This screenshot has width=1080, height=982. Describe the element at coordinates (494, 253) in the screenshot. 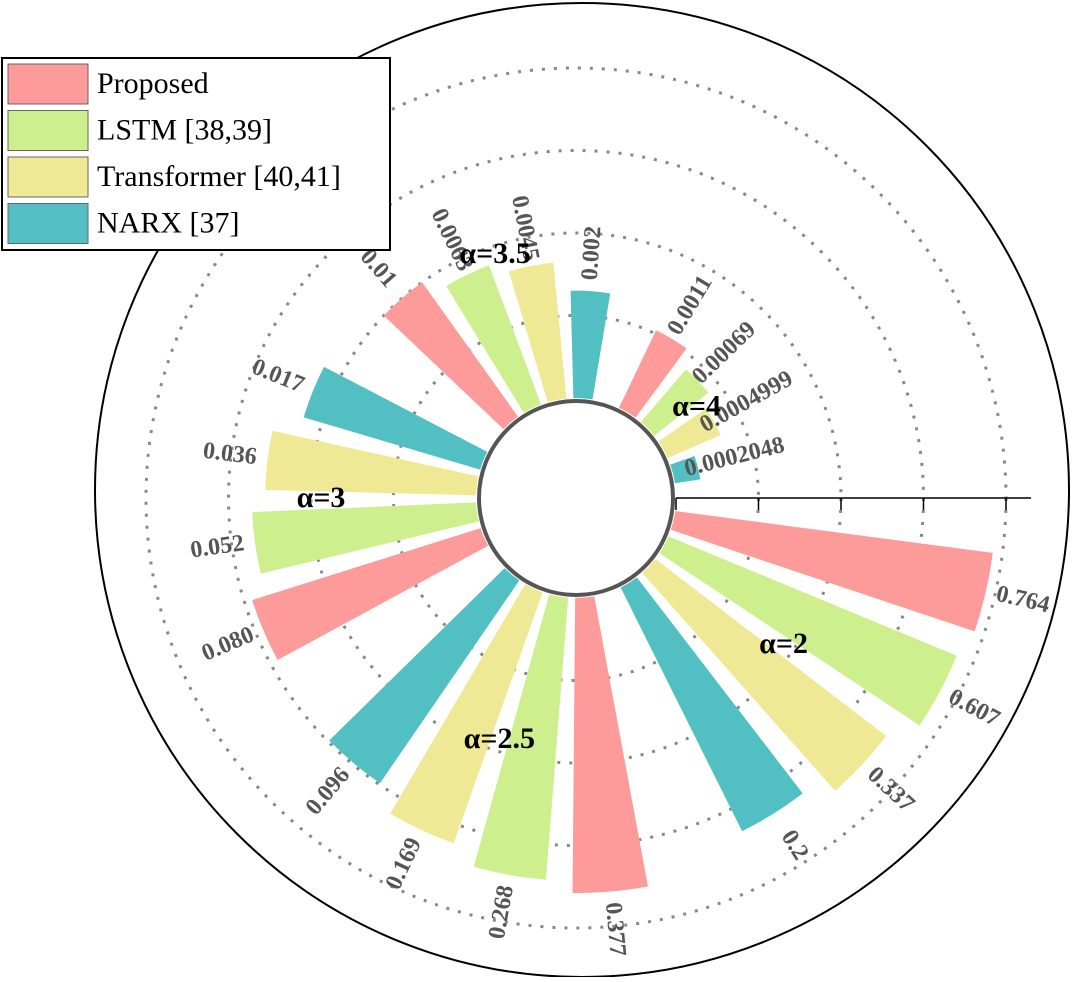

I see `group-label: α=3.5` at that location.